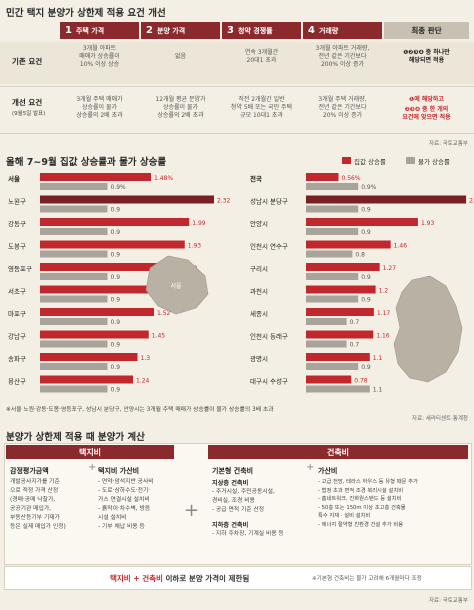 This screenshot has height=610, width=474. What do you see at coordinates (428, 329) in the screenshot?
I see `korea-map-shape` at bounding box center [428, 329].